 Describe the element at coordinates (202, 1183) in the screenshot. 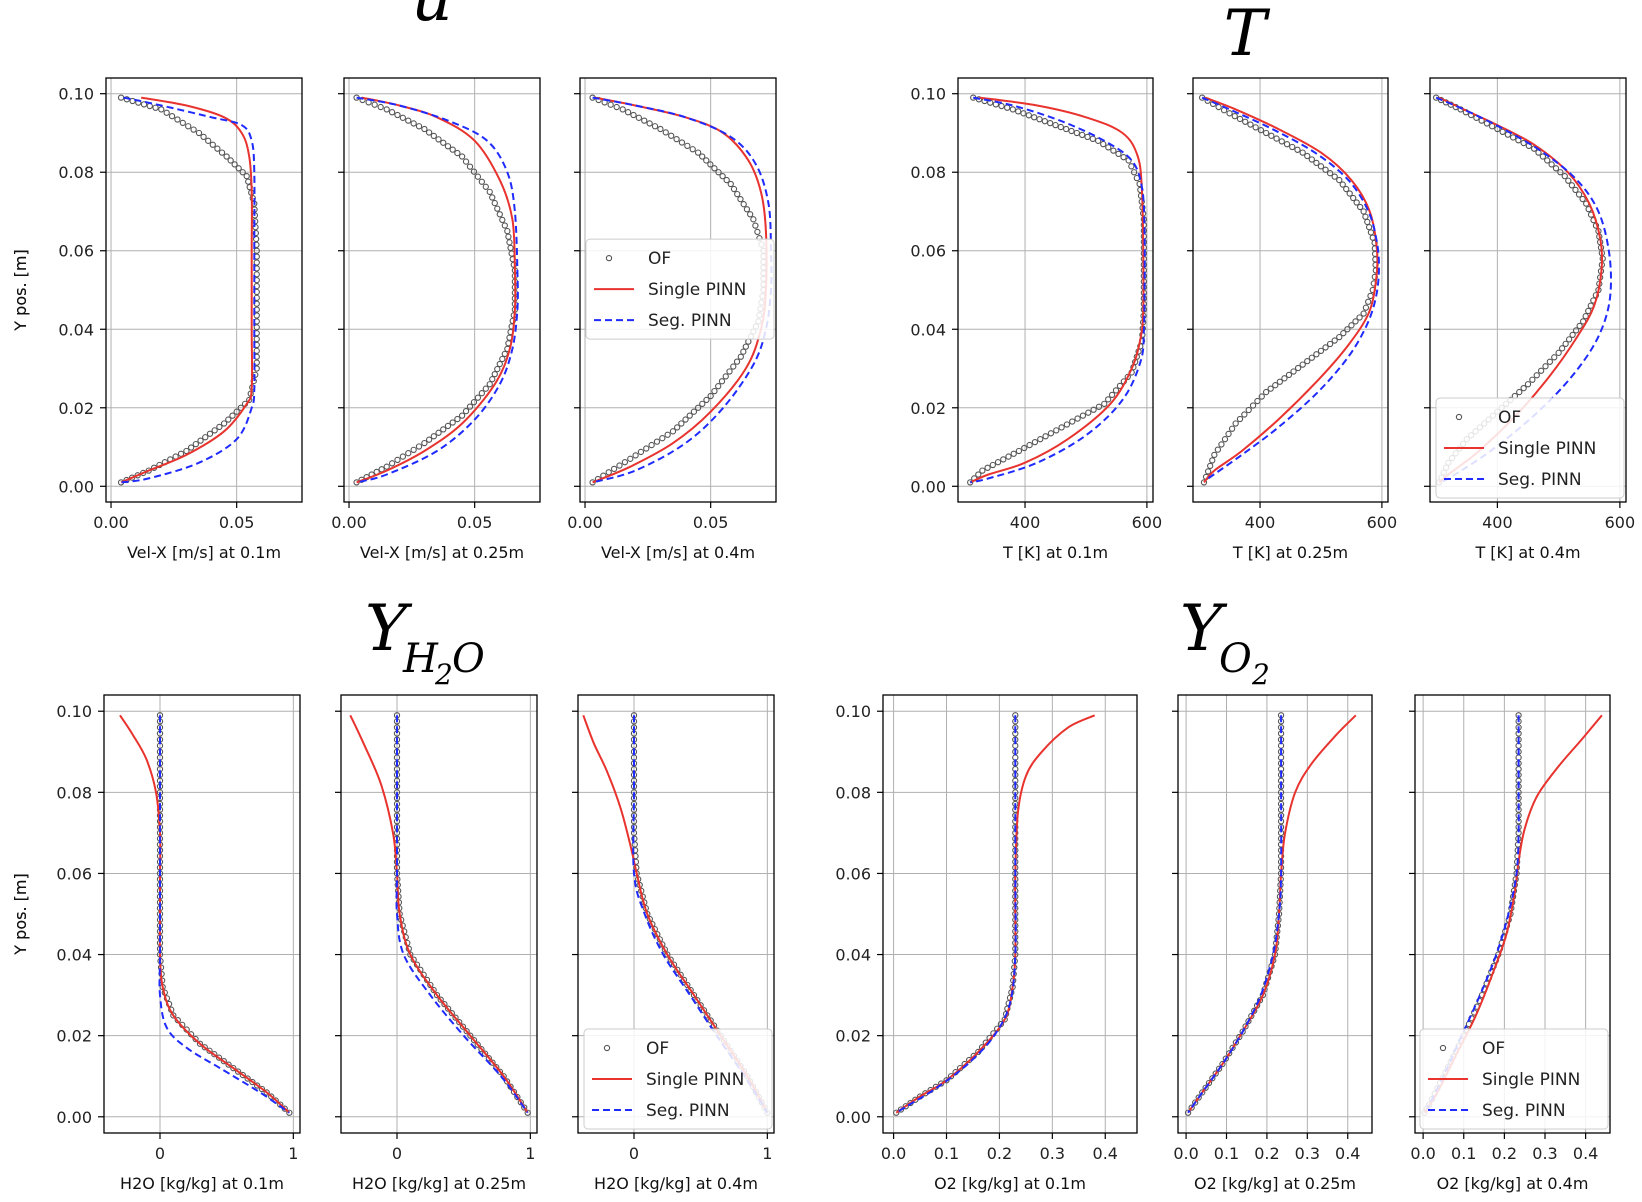

I see `x-axis-label: H2O [kg/kg] at 0.1m` at that location.